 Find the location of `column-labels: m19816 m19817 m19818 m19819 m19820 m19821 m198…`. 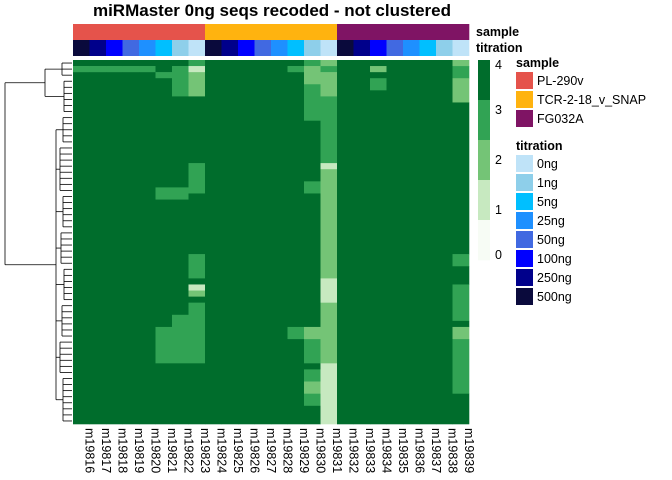

column-labels: m19816 m19817 m19818 m19819 m19820 m19821 m198… is located at coordinates (279, 450).